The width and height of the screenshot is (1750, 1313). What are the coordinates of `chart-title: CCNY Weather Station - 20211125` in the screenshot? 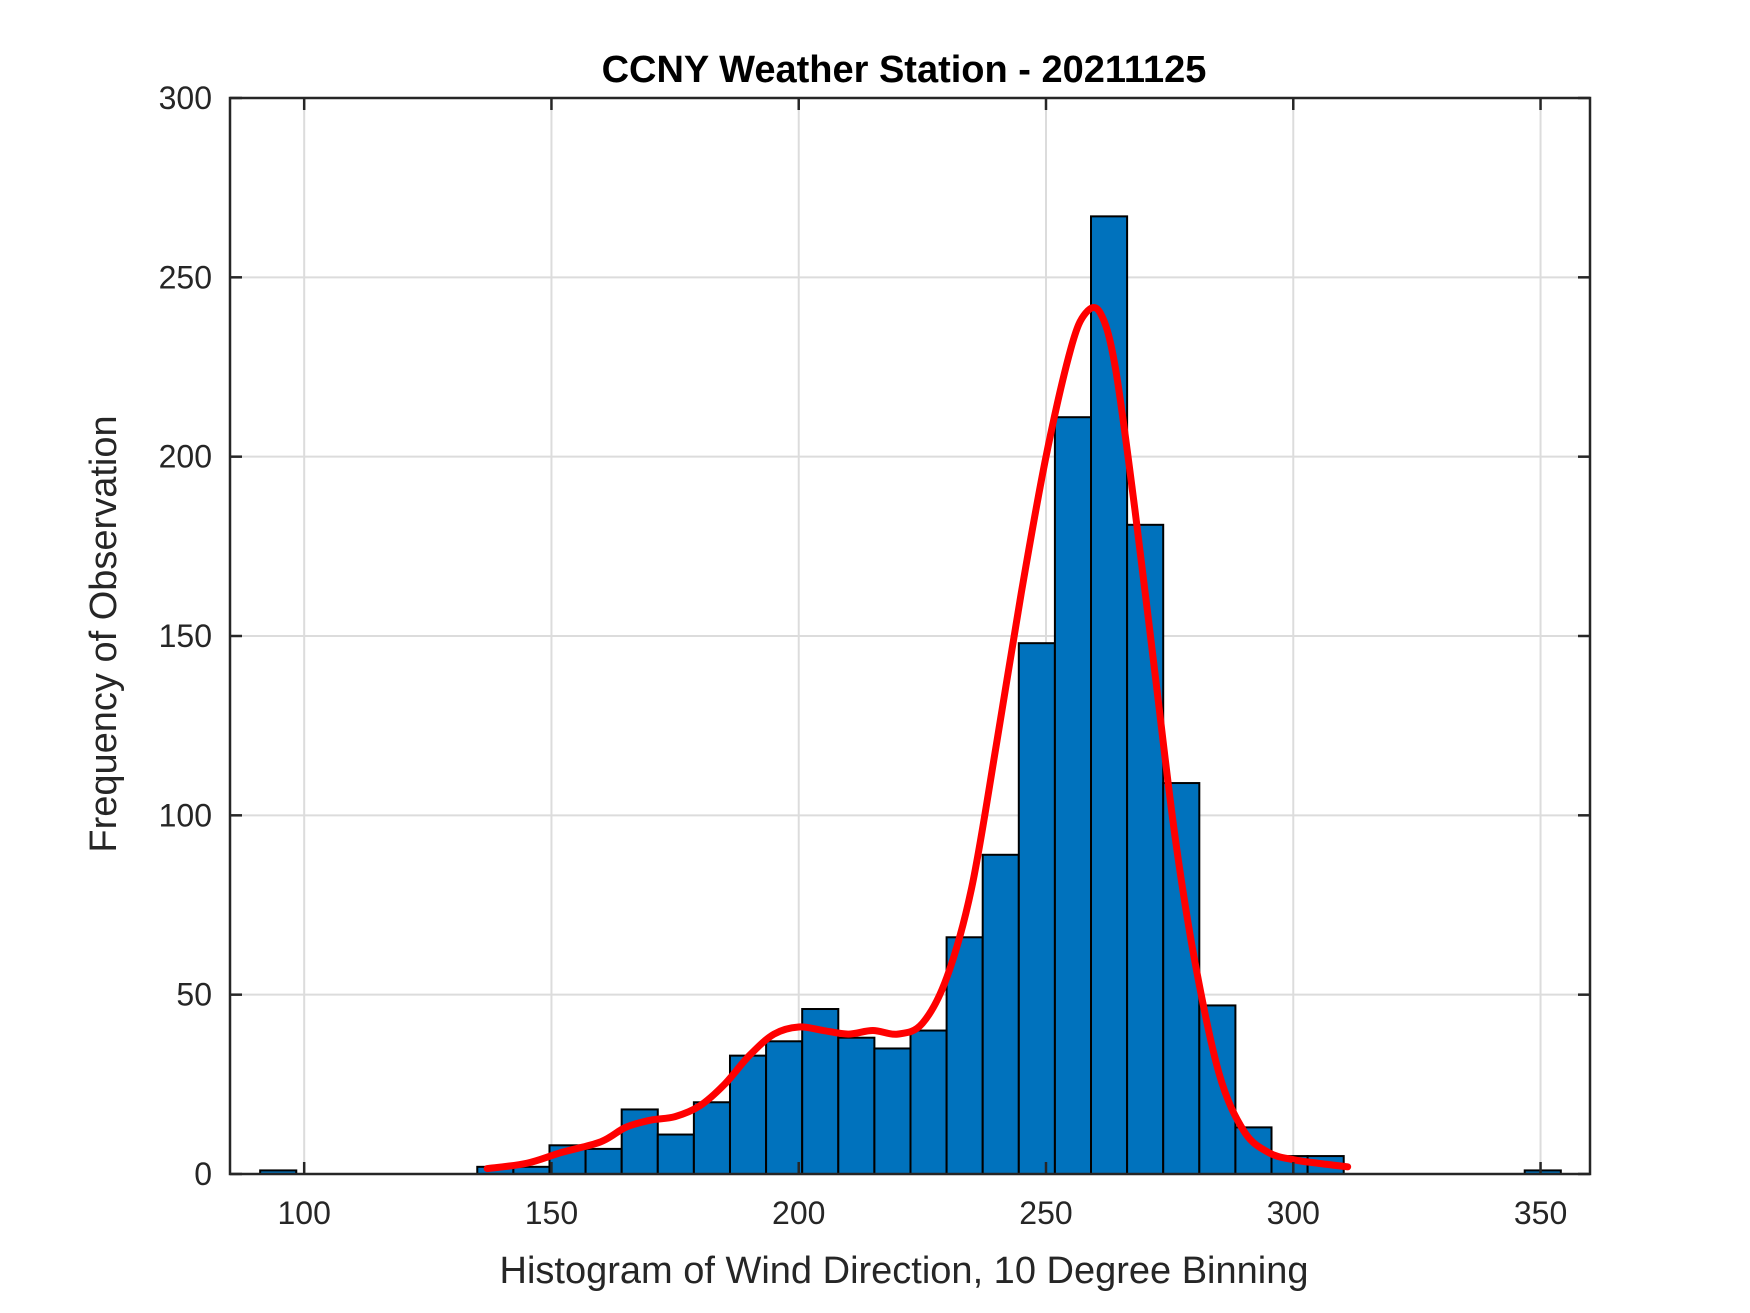 It's located at (904, 70).